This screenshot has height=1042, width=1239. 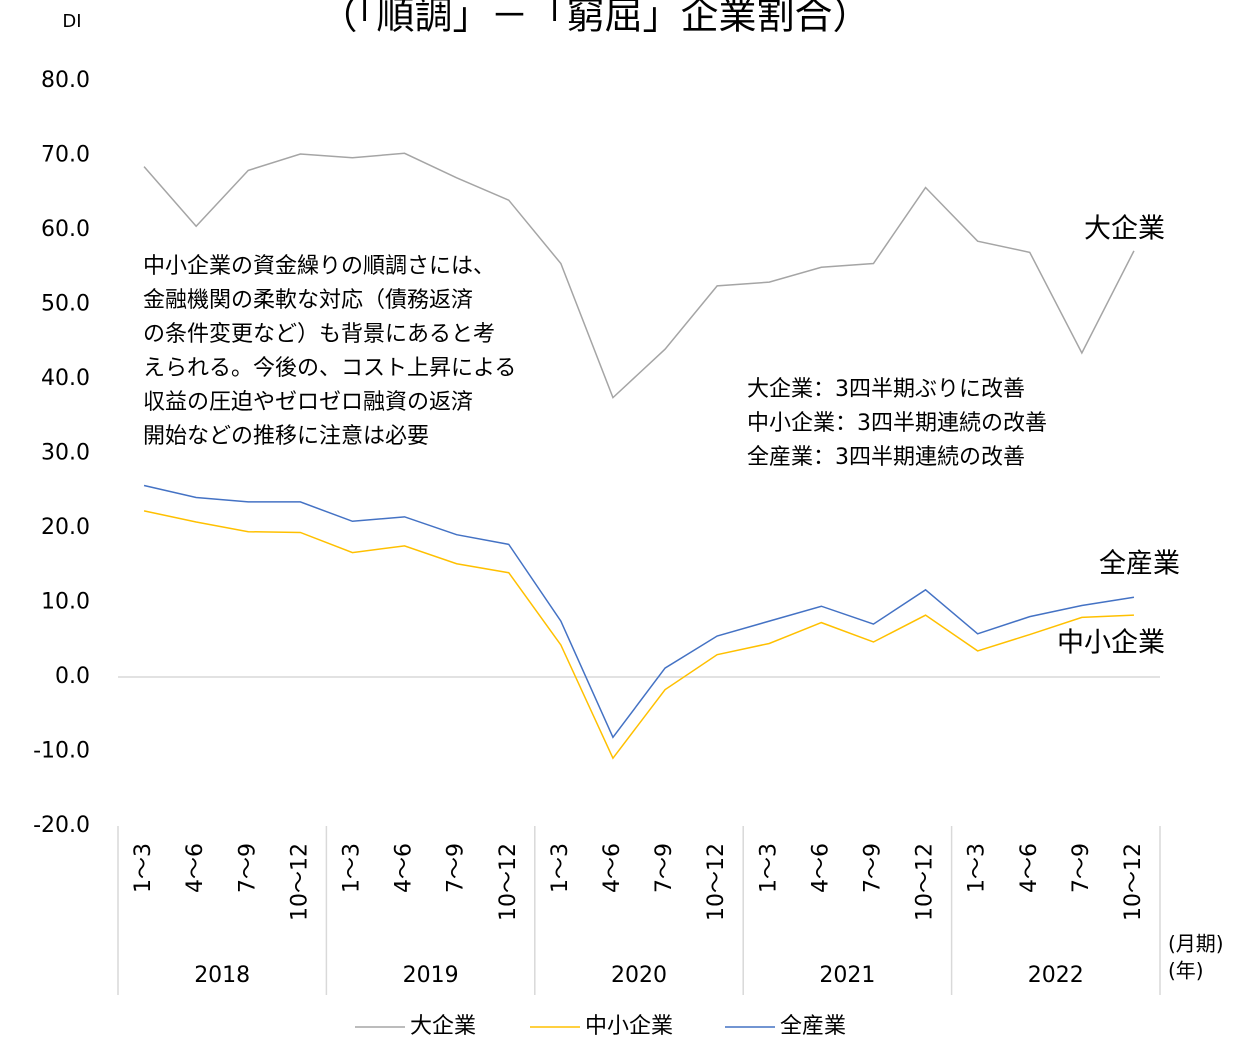 What do you see at coordinates (61, 825) in the screenshot?
I see `y-tick-label: -20.0` at bounding box center [61, 825].